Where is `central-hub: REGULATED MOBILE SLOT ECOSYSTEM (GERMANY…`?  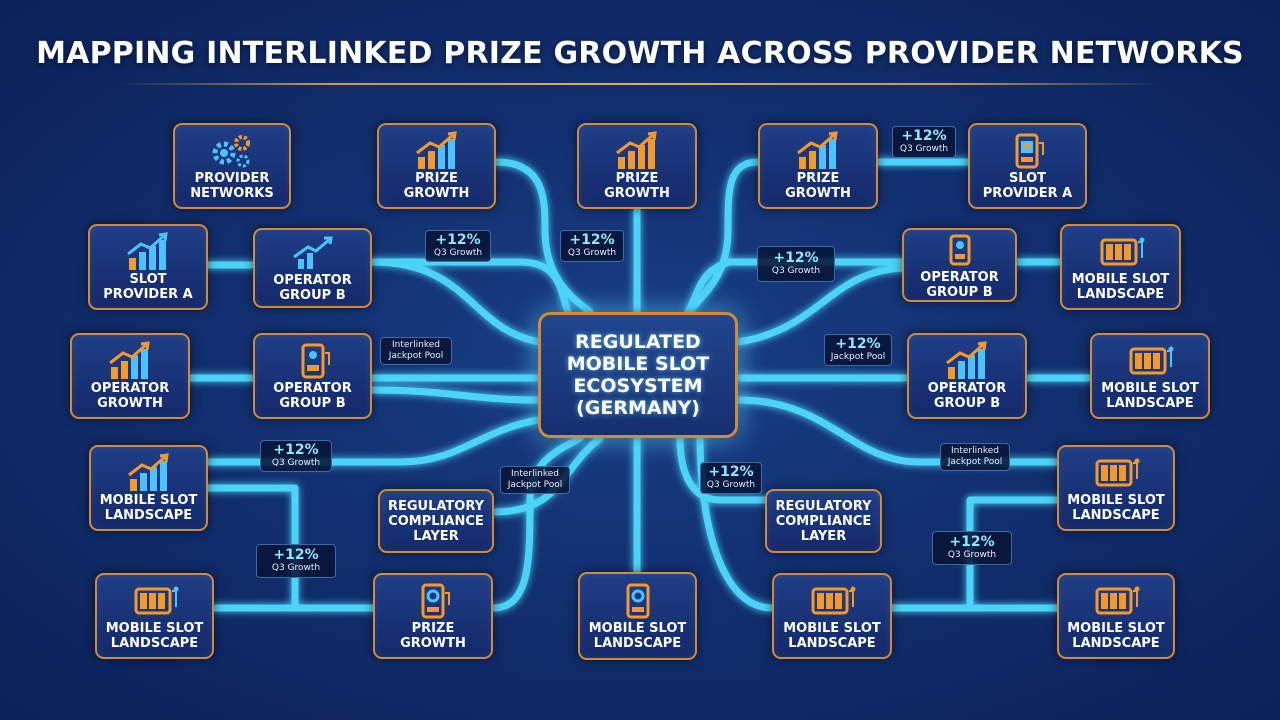 central-hub: REGULATED MOBILE SLOT ECOSYSTEM (GERMANY… is located at coordinates (638, 375).